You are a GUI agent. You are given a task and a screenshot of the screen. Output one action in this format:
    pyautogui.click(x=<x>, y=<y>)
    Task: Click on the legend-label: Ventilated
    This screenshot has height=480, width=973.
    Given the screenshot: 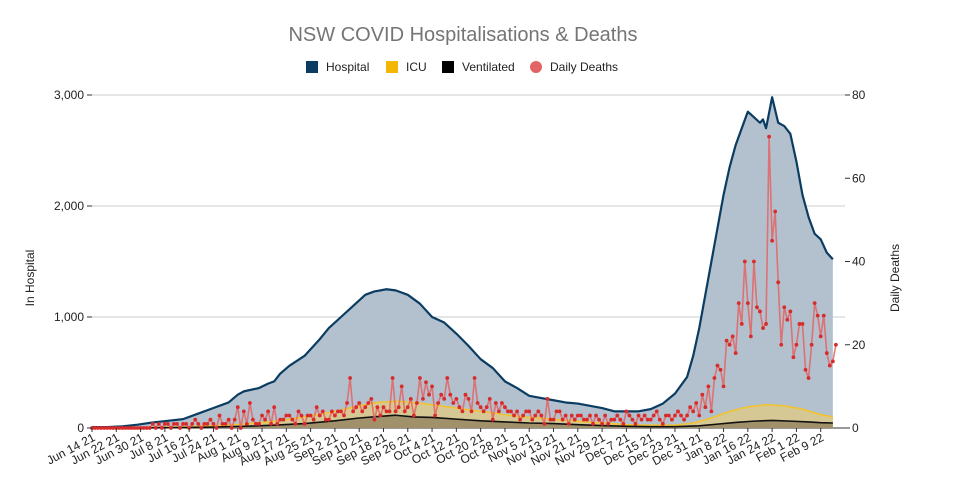 What is the action you would take?
    pyautogui.click(x=488, y=67)
    